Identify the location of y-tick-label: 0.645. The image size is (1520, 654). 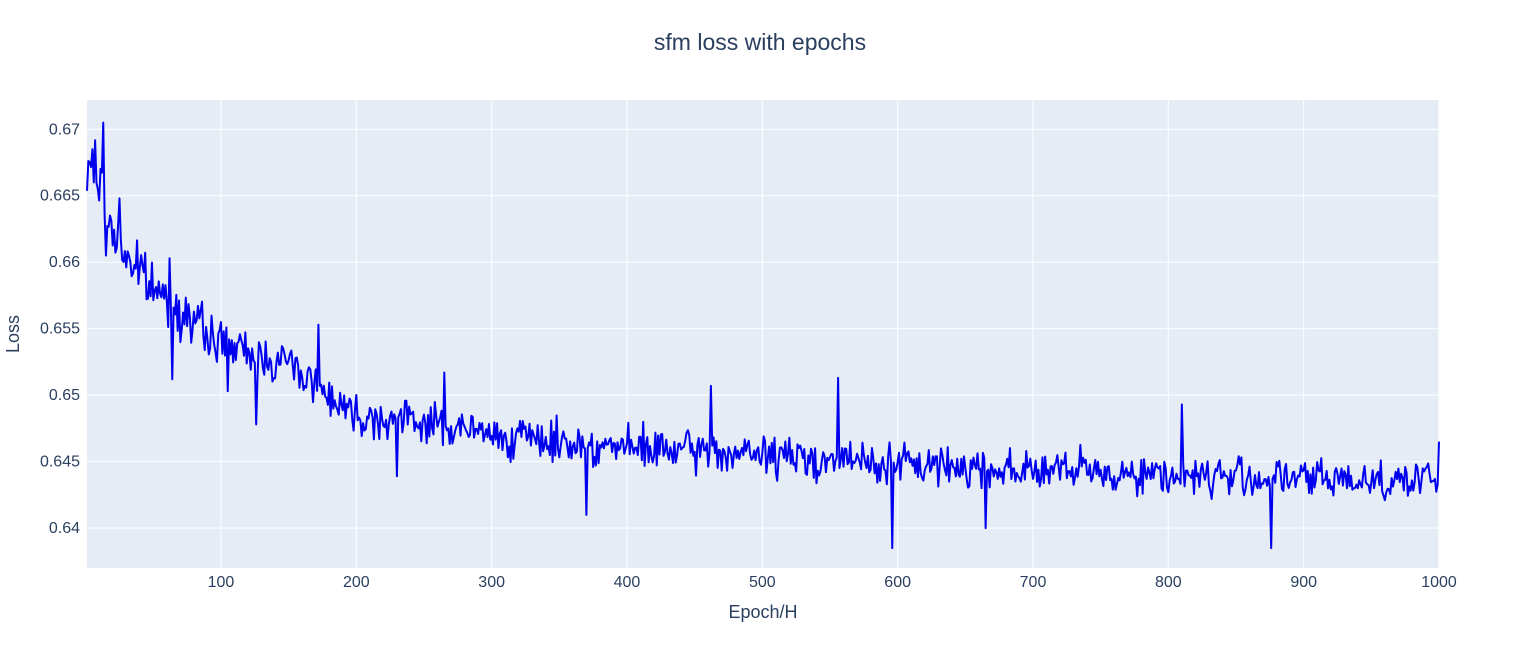
(60, 462).